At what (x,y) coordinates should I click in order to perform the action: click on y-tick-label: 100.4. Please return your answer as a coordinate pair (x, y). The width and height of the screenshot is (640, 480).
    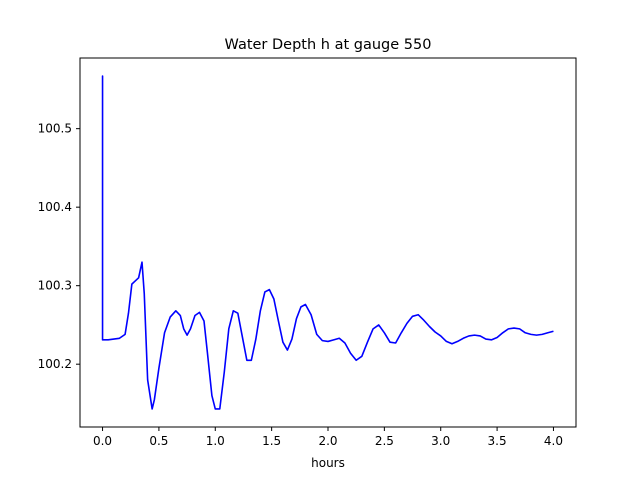
    Looking at the image, I should click on (55, 207).